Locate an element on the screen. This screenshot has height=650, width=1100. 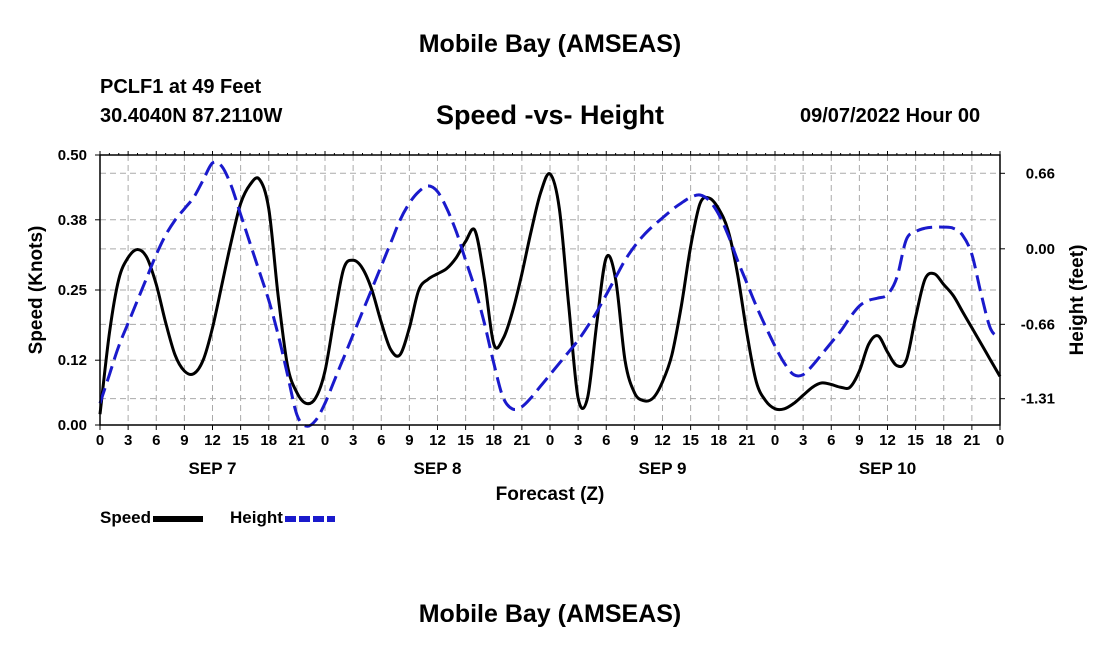
day-label: SEP 8 is located at coordinates (438, 468).